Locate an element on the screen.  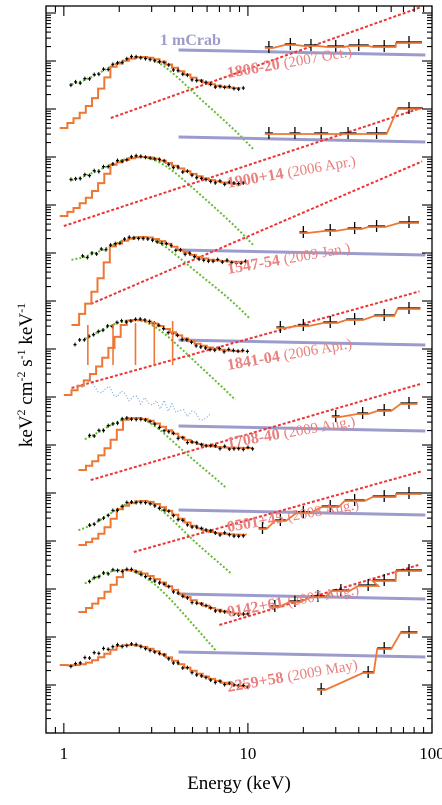
x-axis-label: Energy (keV) is located at coordinates (239, 783).